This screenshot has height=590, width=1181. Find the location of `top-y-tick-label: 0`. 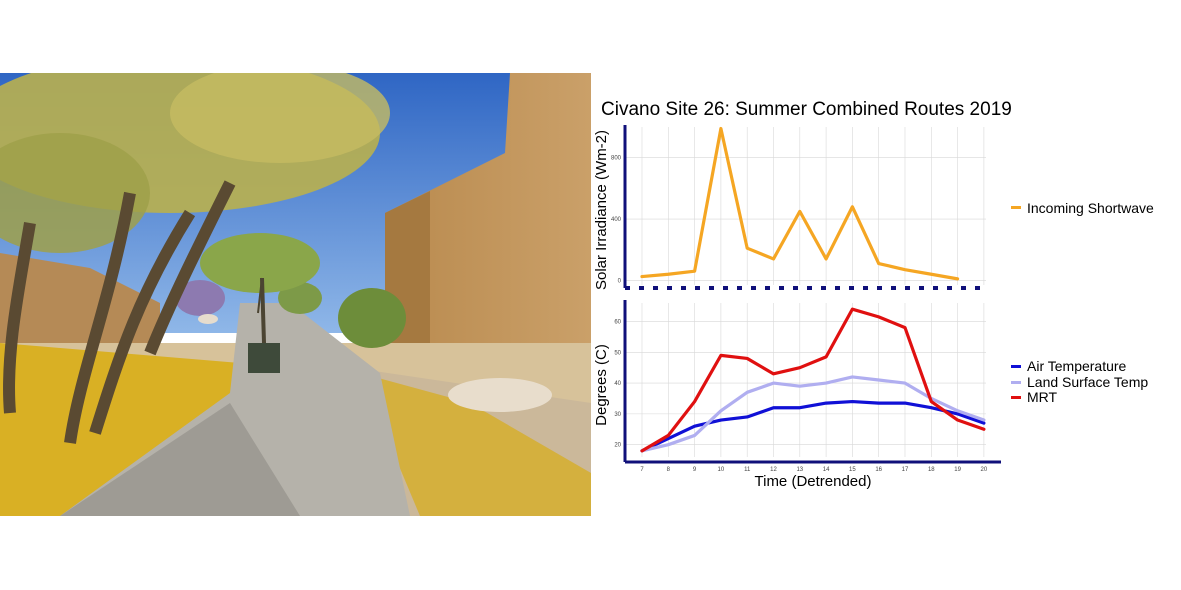

top-y-tick-label: 0 is located at coordinates (620, 281).